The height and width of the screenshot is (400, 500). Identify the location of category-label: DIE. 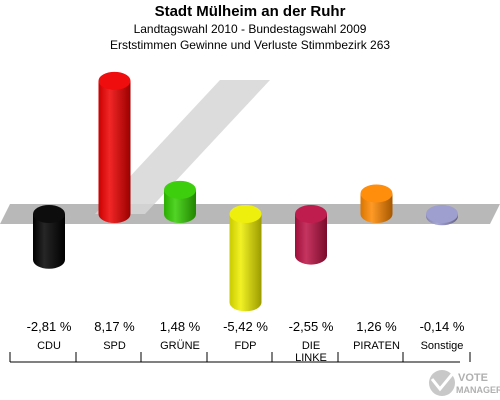
(311, 346).